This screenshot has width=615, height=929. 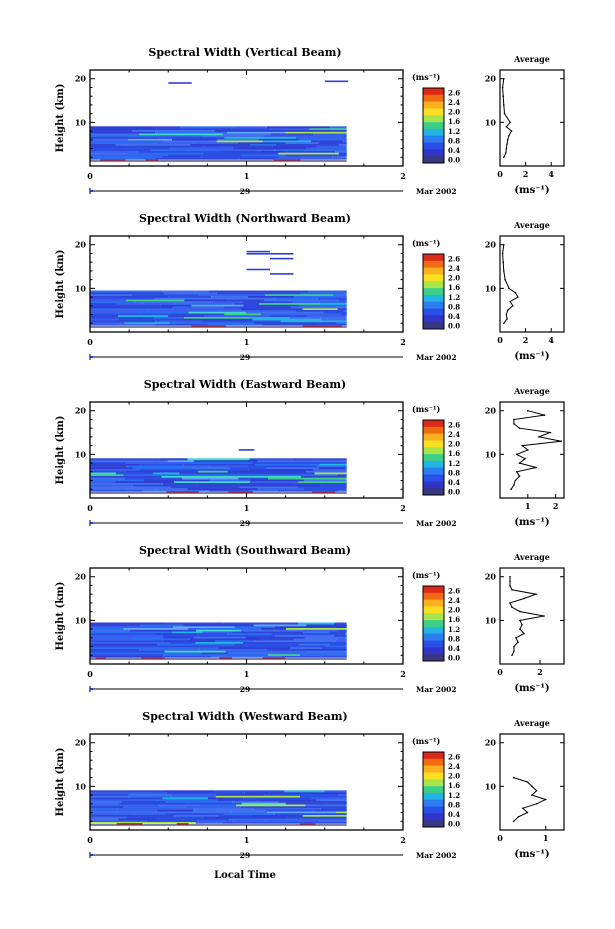 I want to click on colorbar-tick-label: 0.0, so click(x=454, y=160).